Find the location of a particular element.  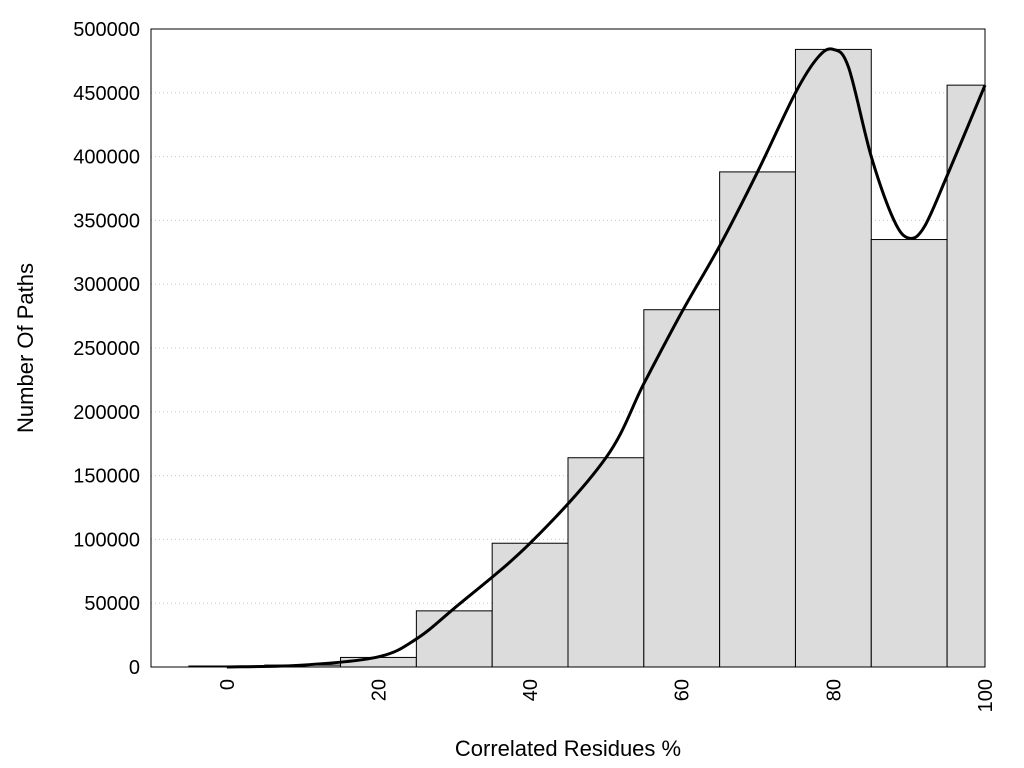

y-tick-label: 0 is located at coordinates (134, 668).